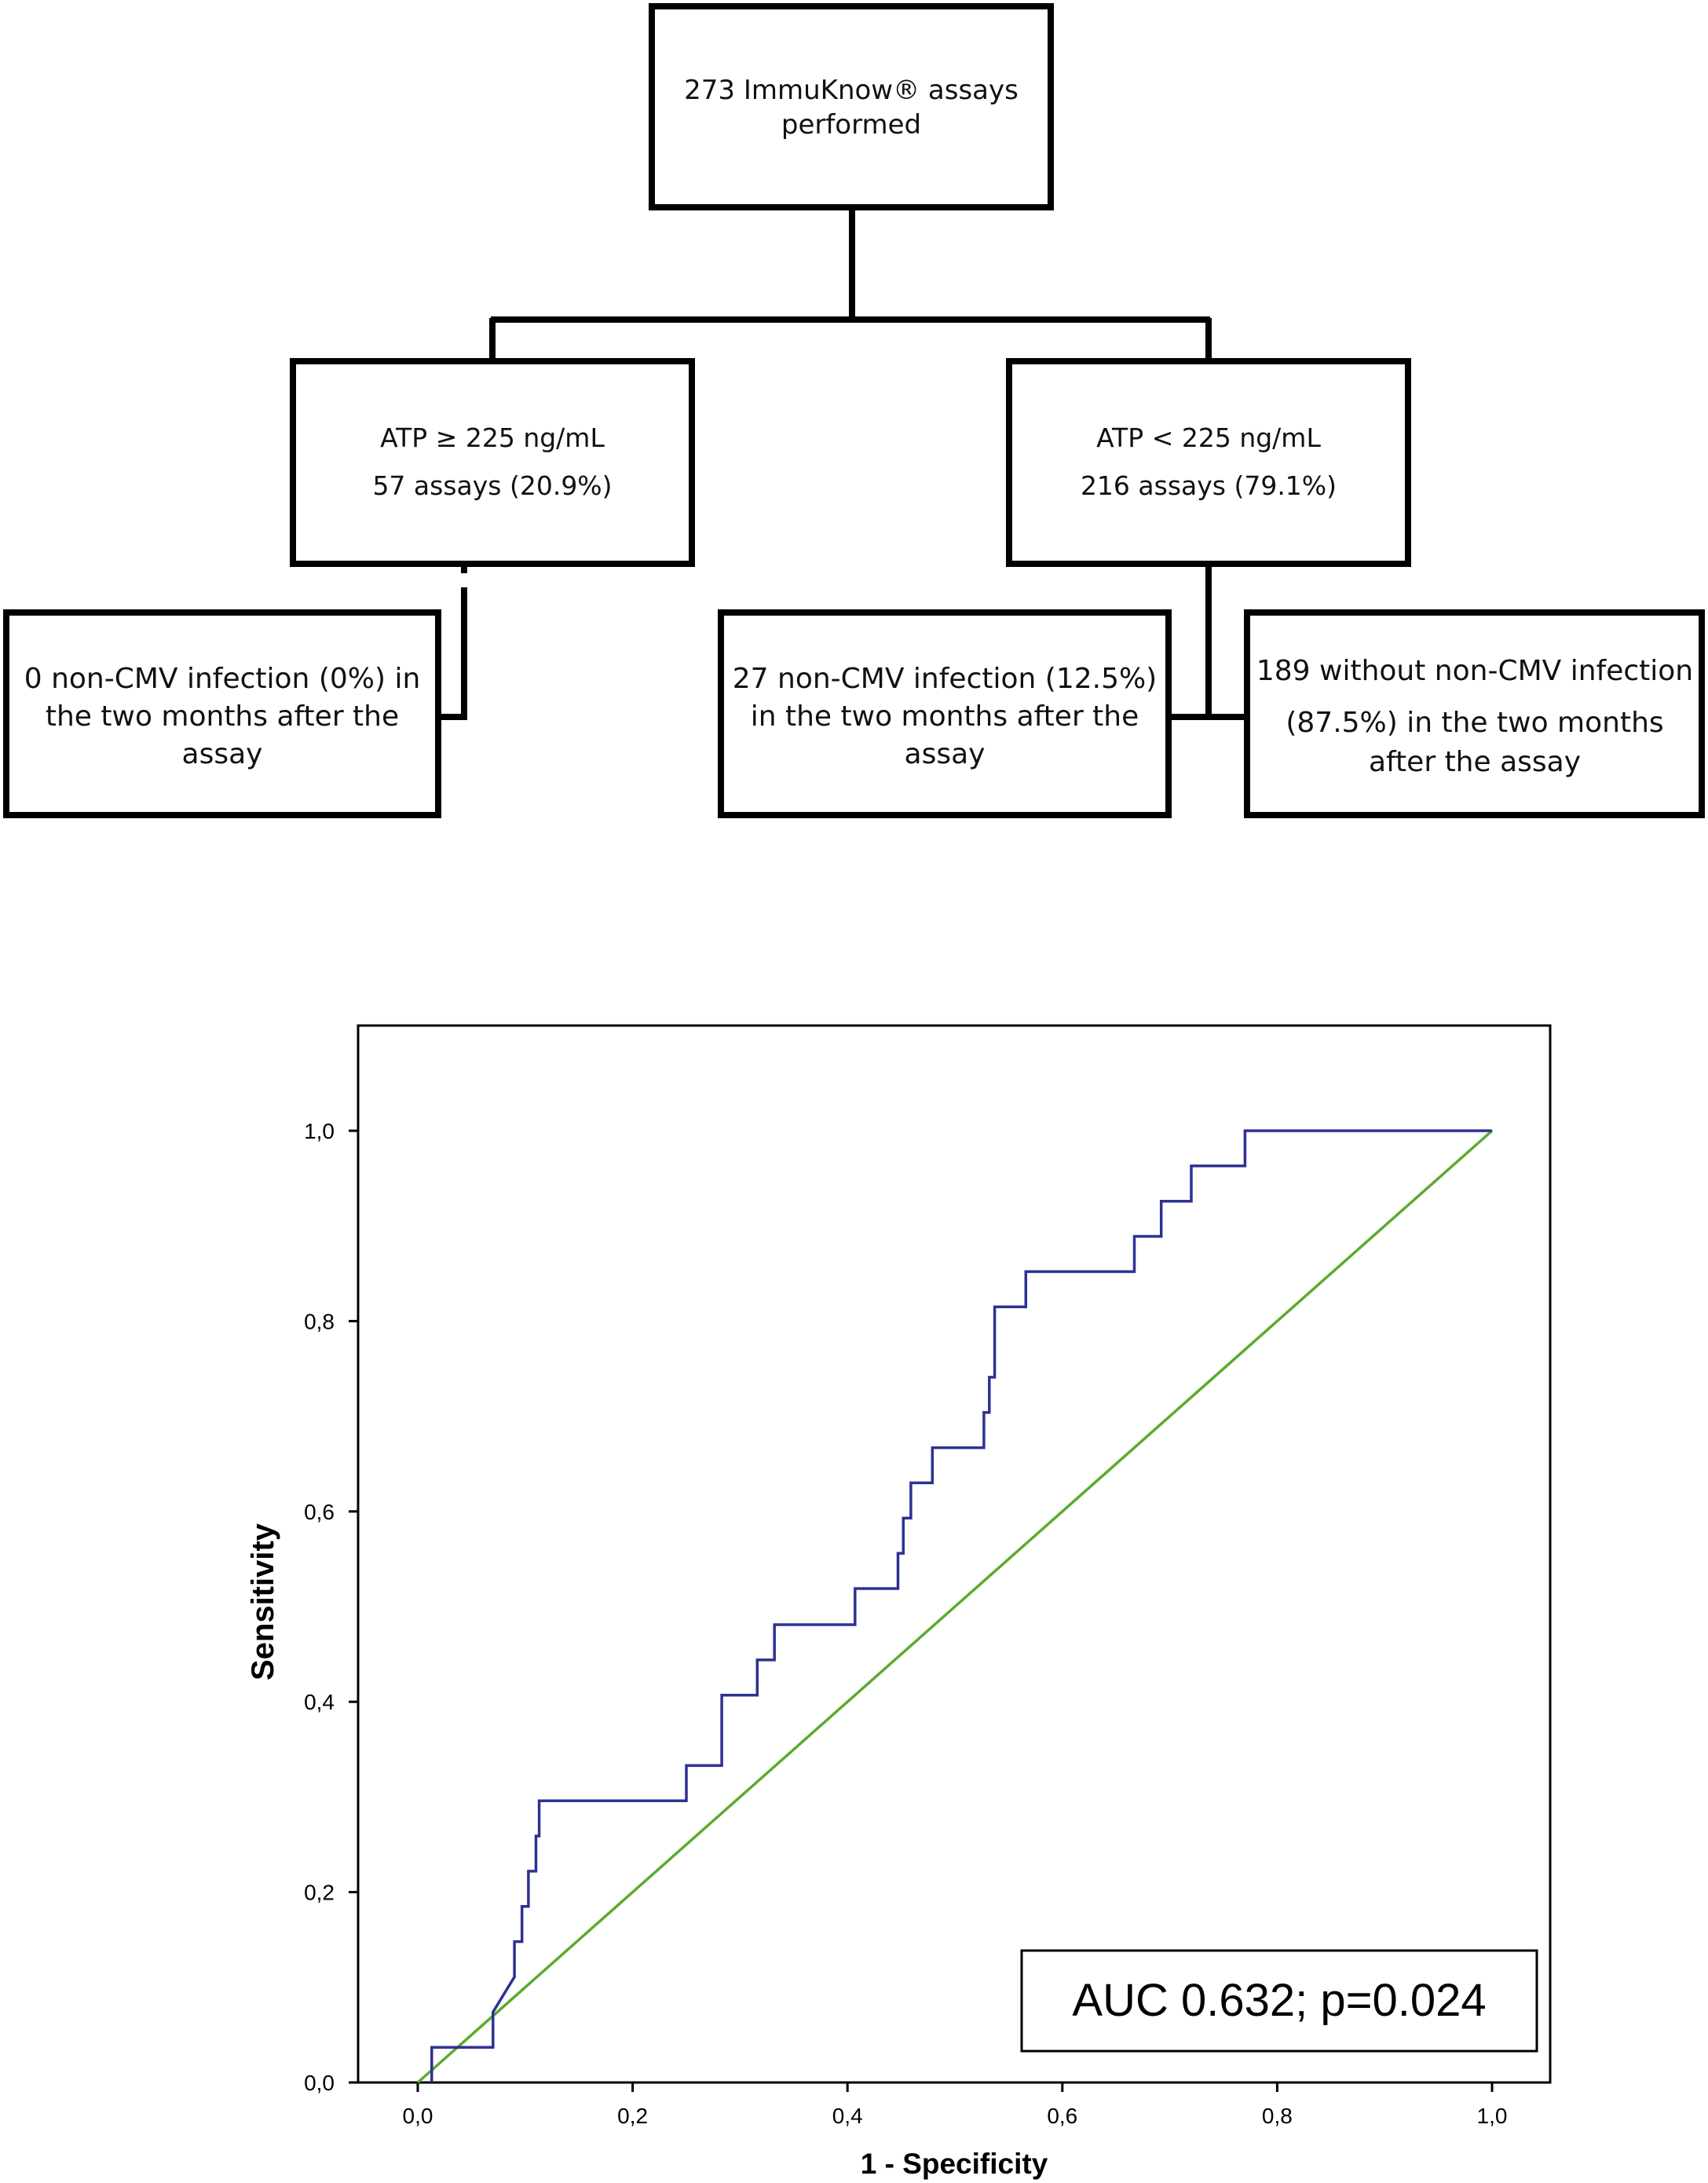 The image size is (1708, 2183). Describe the element at coordinates (319, 1131) in the screenshot. I see `y-tick-label: 1,0` at that location.